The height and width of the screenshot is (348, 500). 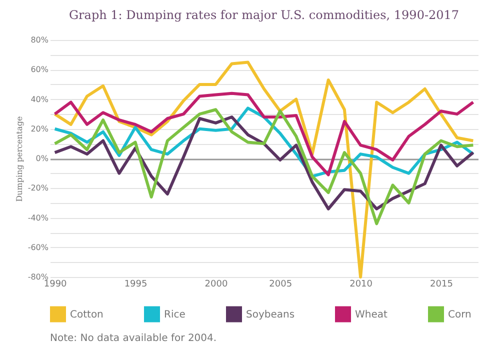 I want to click on legend-label: Corn, so click(x=460, y=314).